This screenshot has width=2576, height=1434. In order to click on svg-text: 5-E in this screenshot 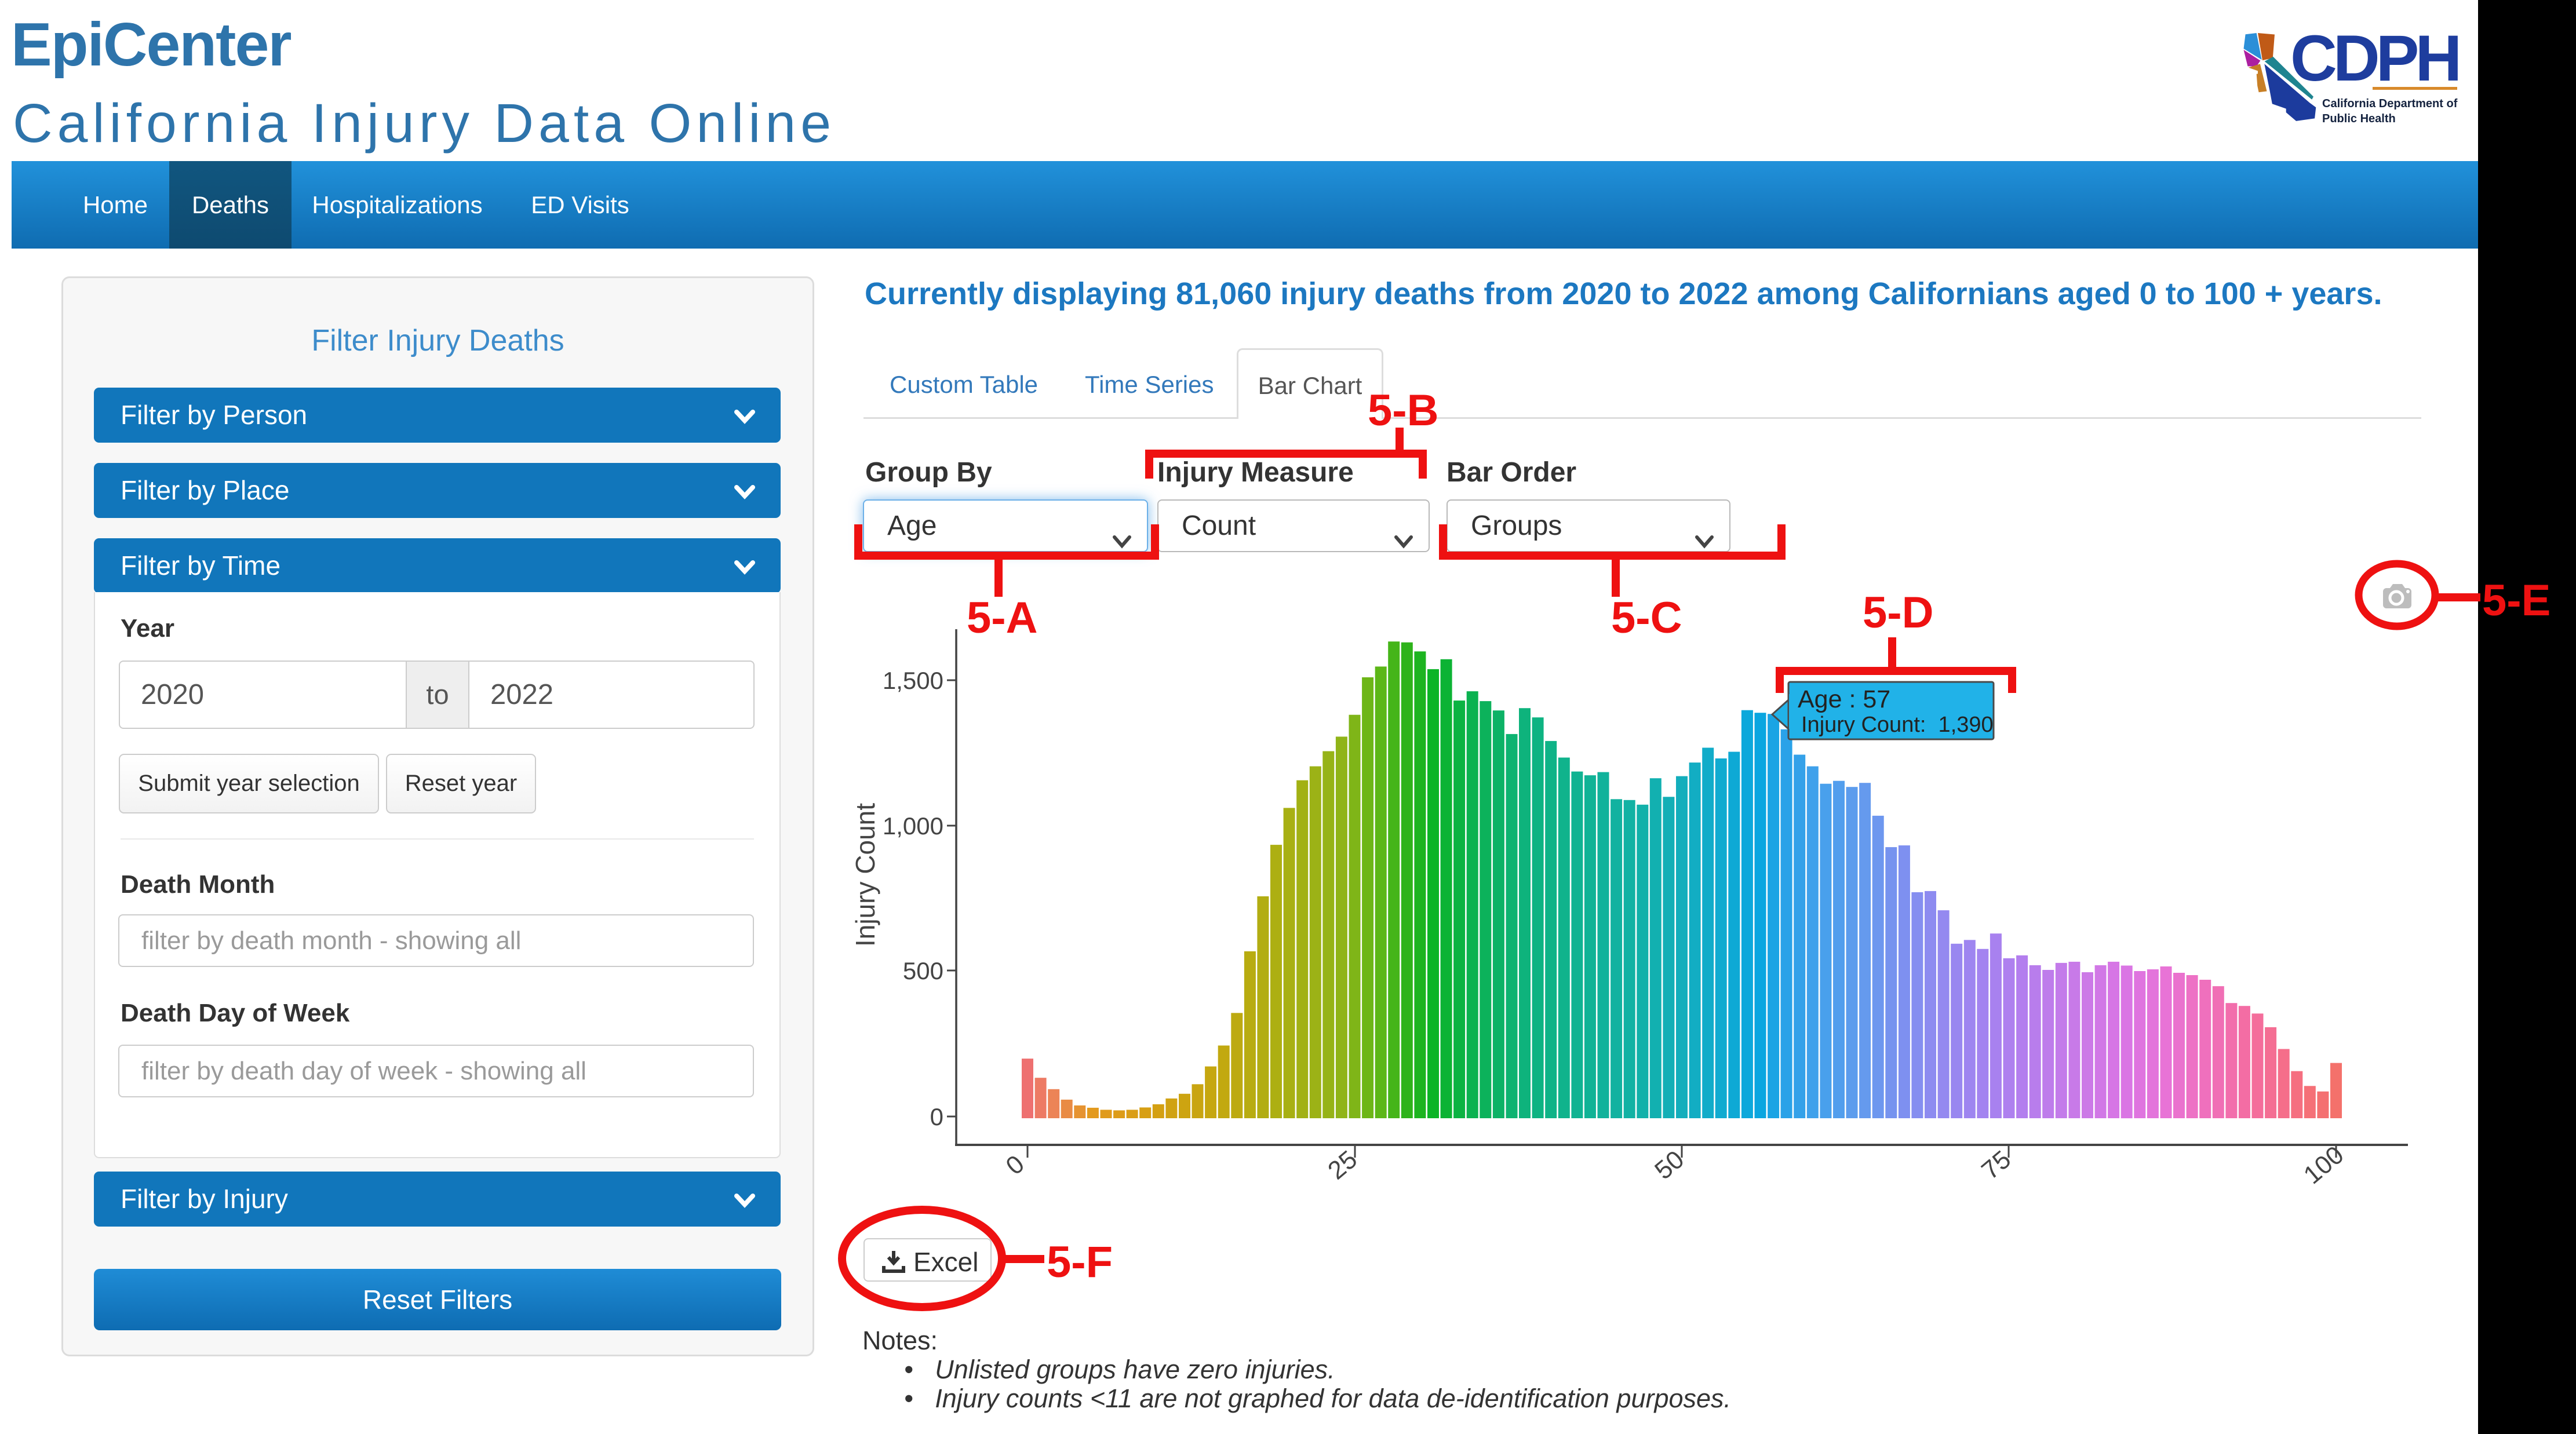, I will do `click(2516, 600)`.